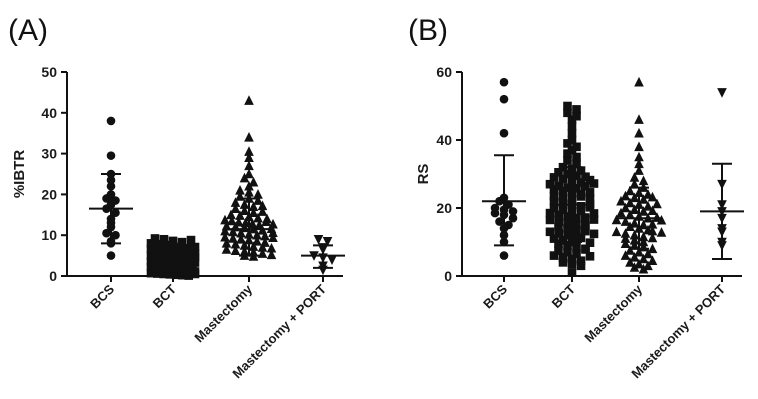  I want to click on x-category-label: BCT, so click(564, 296).